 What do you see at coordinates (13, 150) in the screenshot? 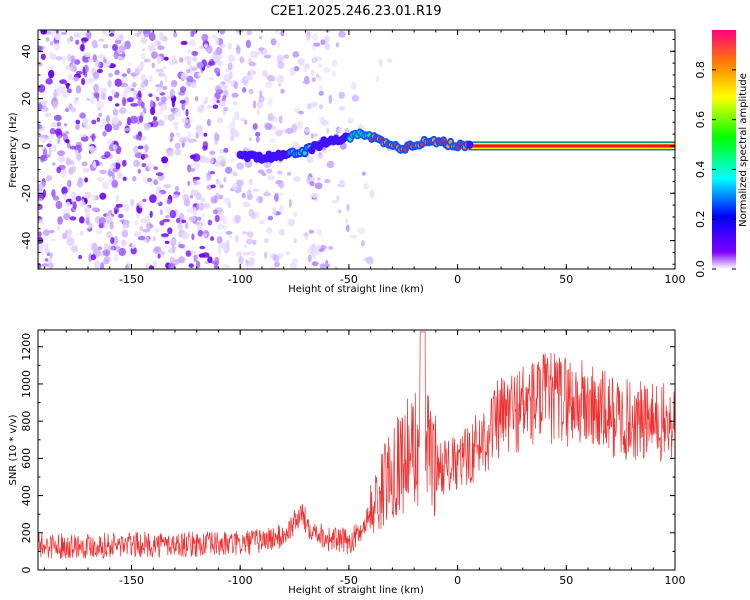
I see `spectrogram-y-axis-label: Frequency (Hz)` at bounding box center [13, 150].